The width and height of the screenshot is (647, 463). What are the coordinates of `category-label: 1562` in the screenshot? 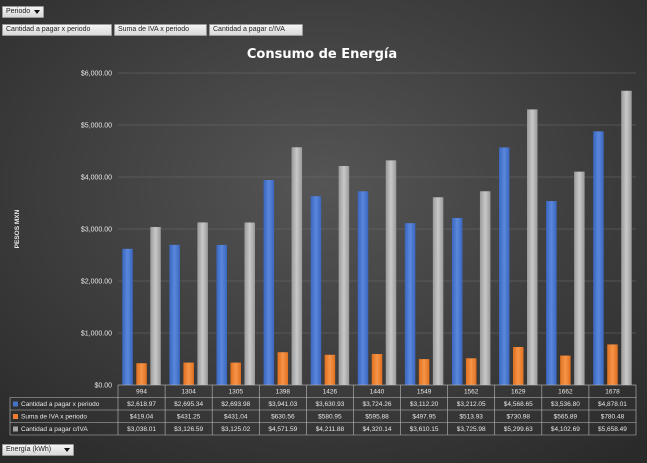 It's located at (471, 392).